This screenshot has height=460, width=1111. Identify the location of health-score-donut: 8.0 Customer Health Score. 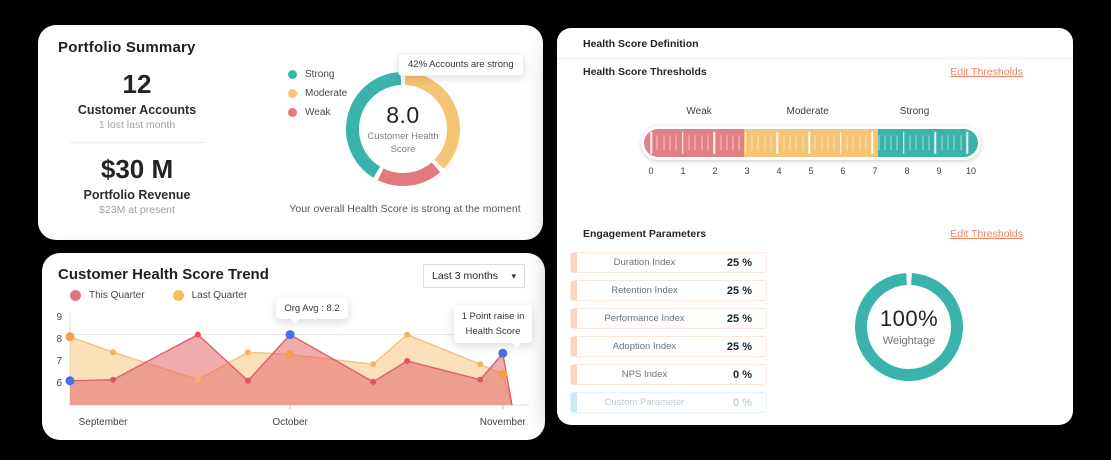
(403, 129).